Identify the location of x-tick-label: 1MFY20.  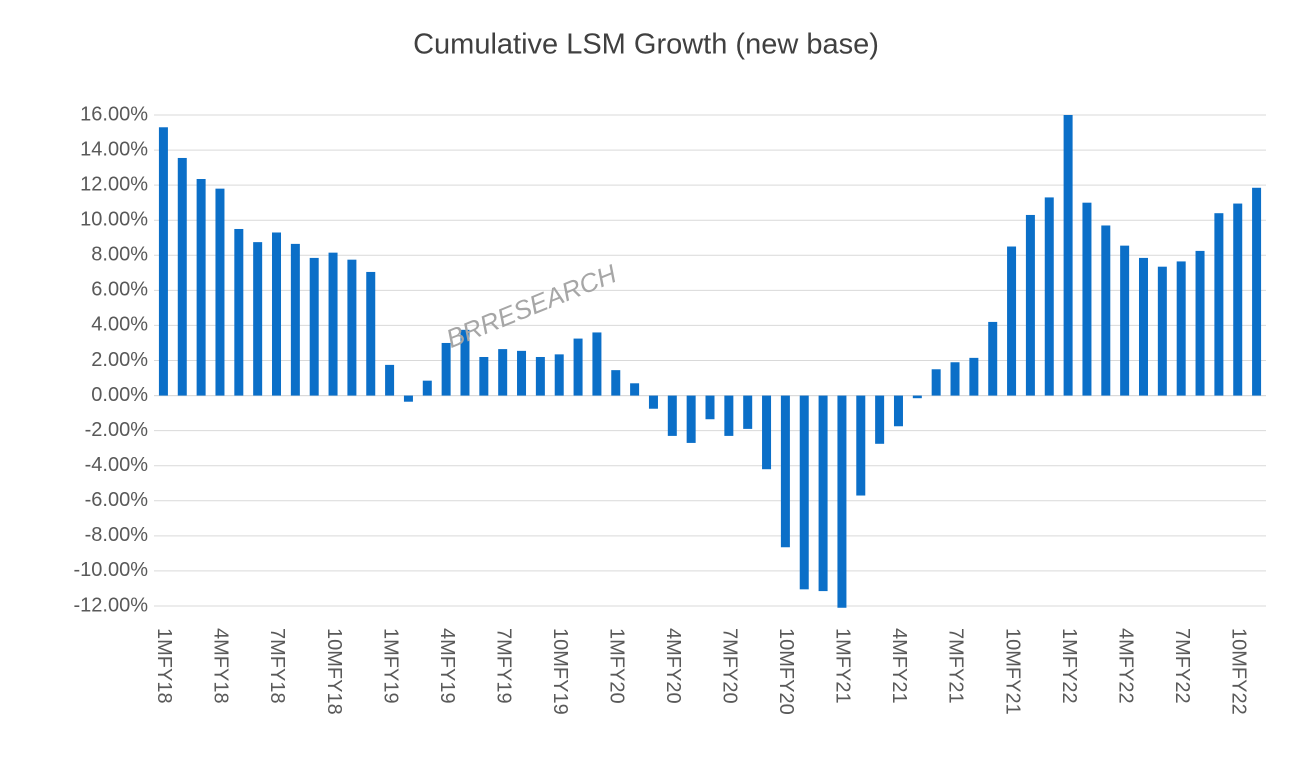
(616, 666).